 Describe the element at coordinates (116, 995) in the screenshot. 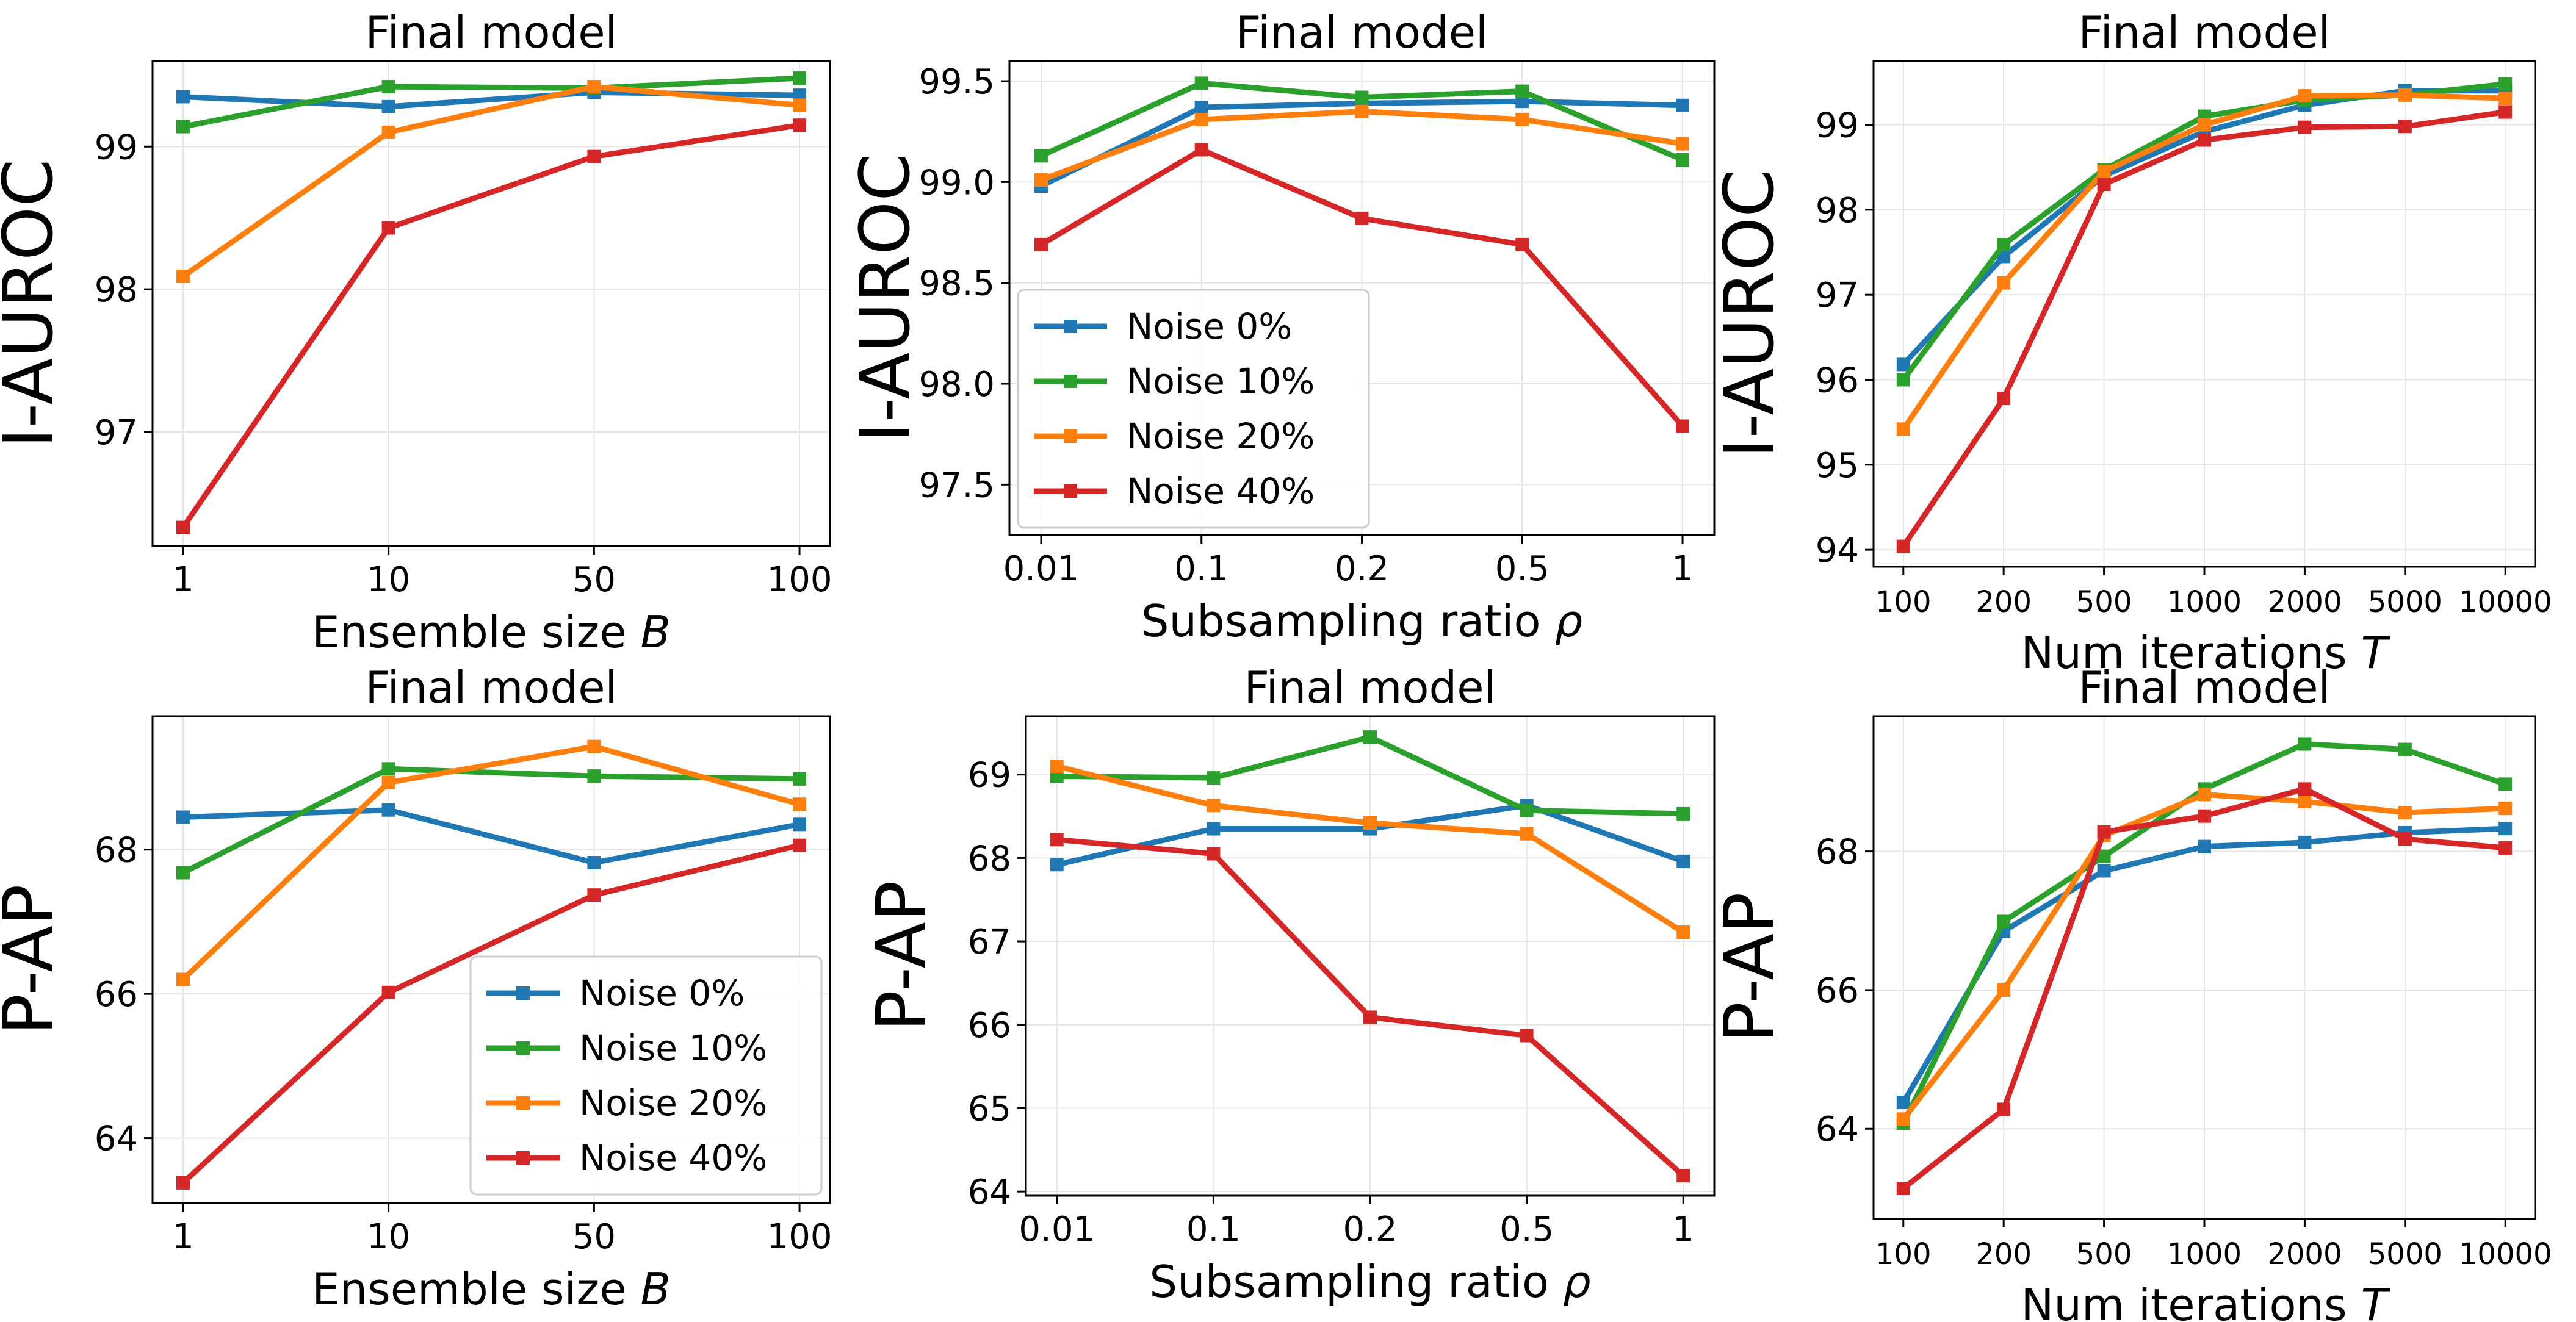

I see `y-tick-label: 66` at that location.